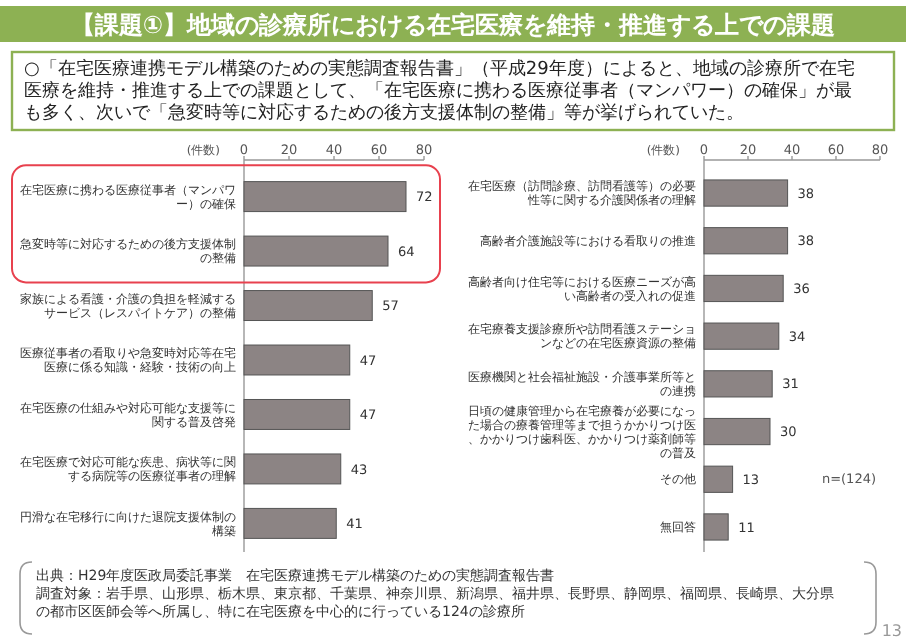 This screenshot has height=640, width=906. I want to click on text: 13, so click(891, 631).